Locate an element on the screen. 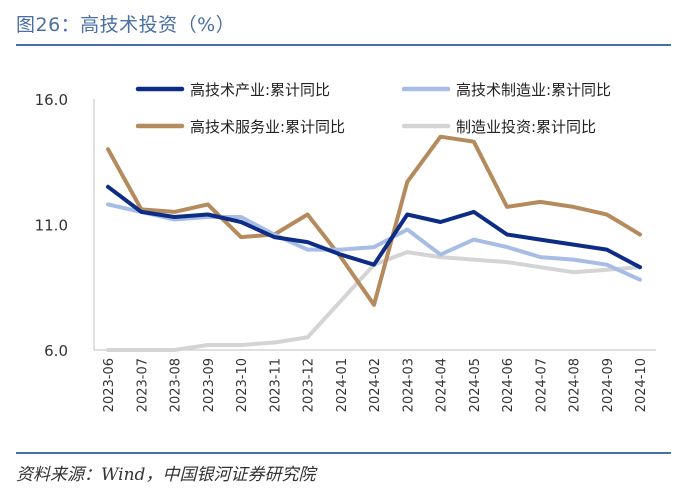 This screenshot has width=691, height=498. x-tick-label: 2023-06 is located at coordinates (109, 385).